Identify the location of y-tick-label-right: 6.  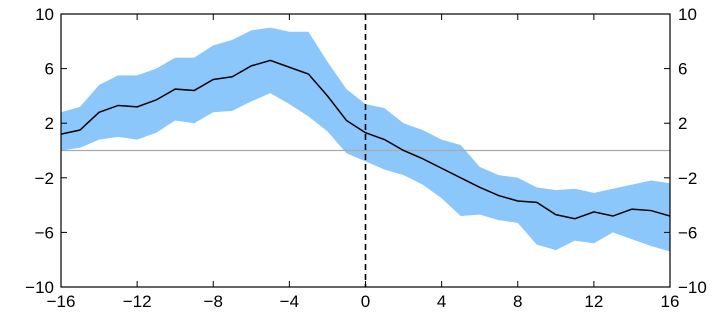
(682, 69).